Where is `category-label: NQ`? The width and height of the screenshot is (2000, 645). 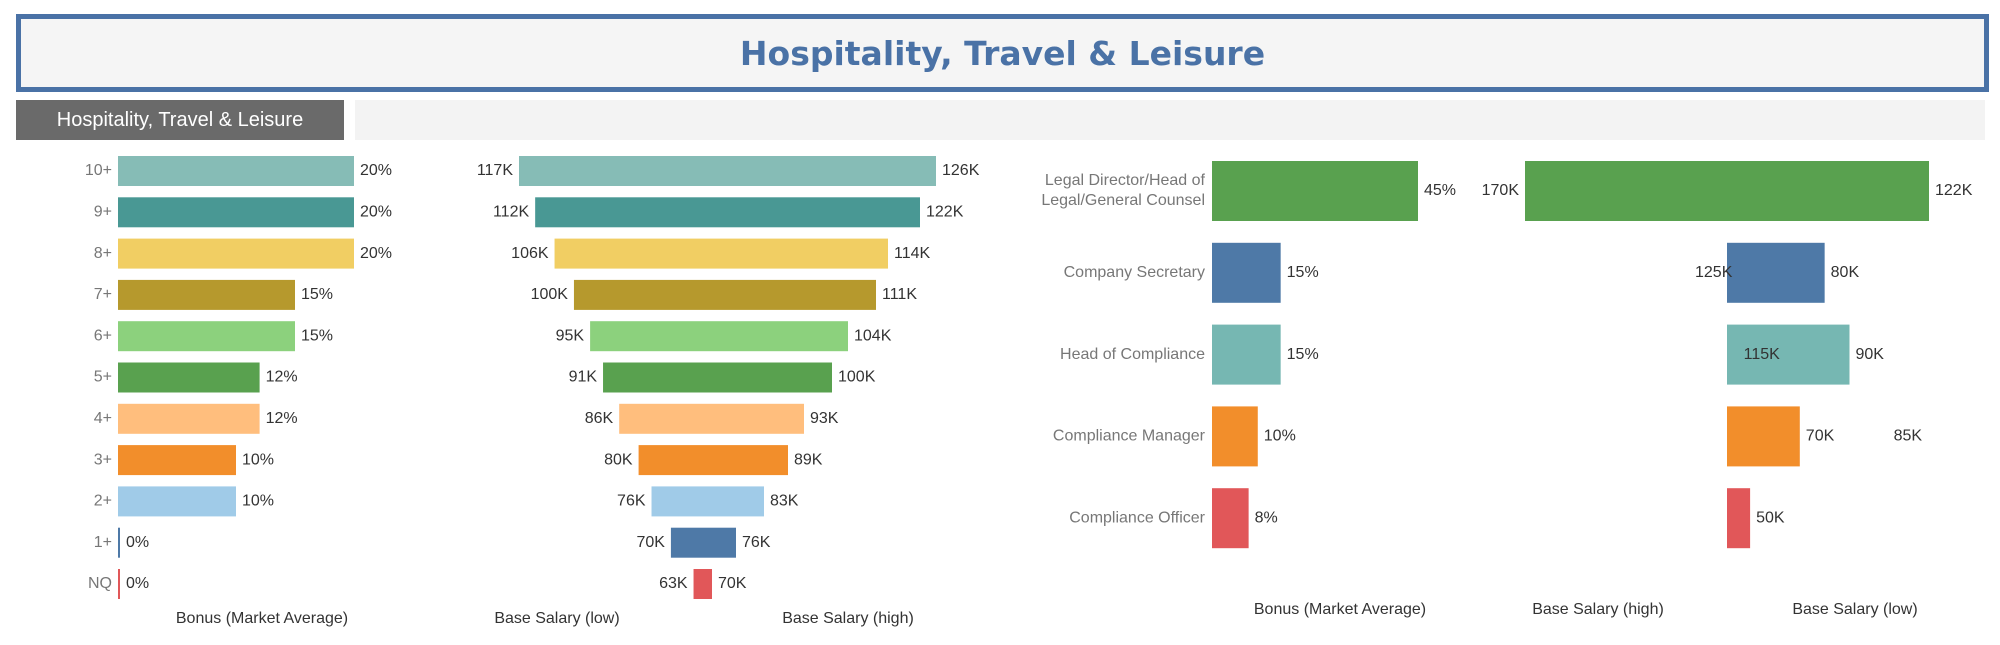 category-label: NQ is located at coordinates (100, 583).